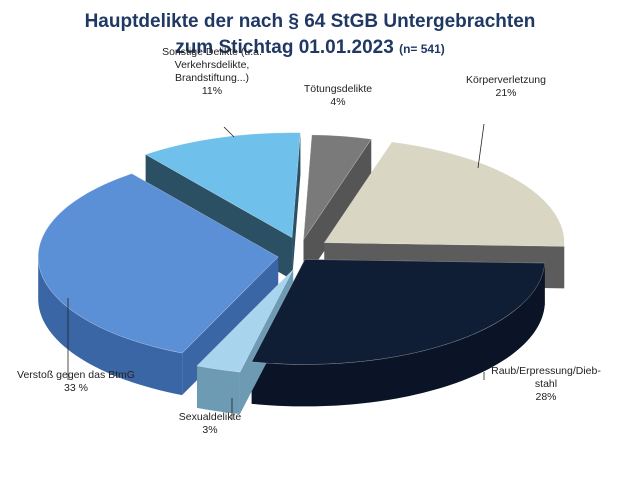  I want to click on slice-label-name: stahl, so click(546, 383).